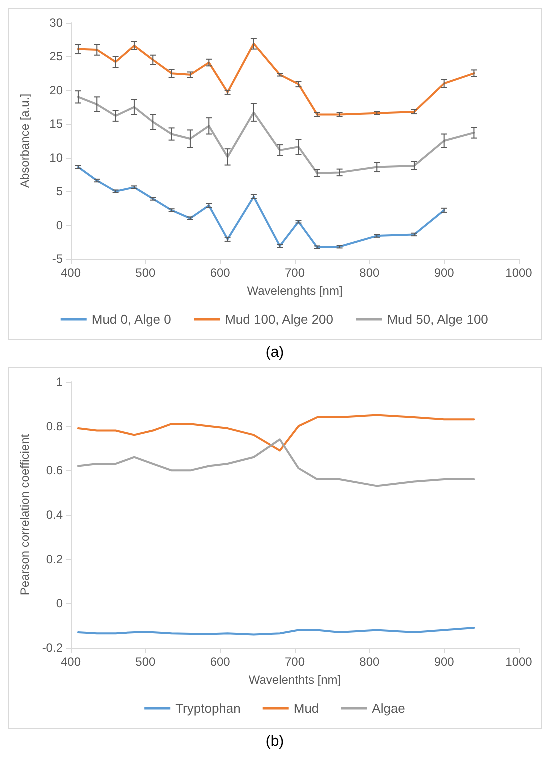 This screenshot has height=757, width=550. I want to click on y-tick-label: 20, so click(57, 90).